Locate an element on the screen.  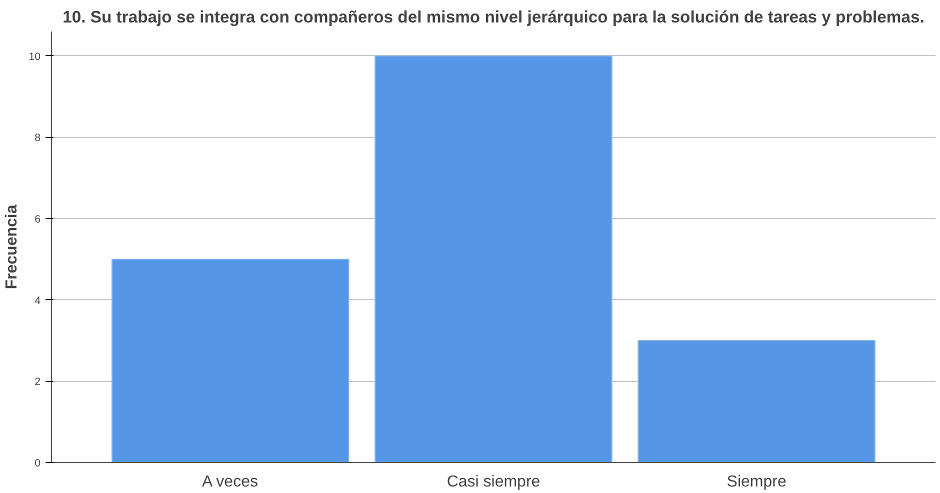
y-tick-label: 6 is located at coordinates (37, 220).